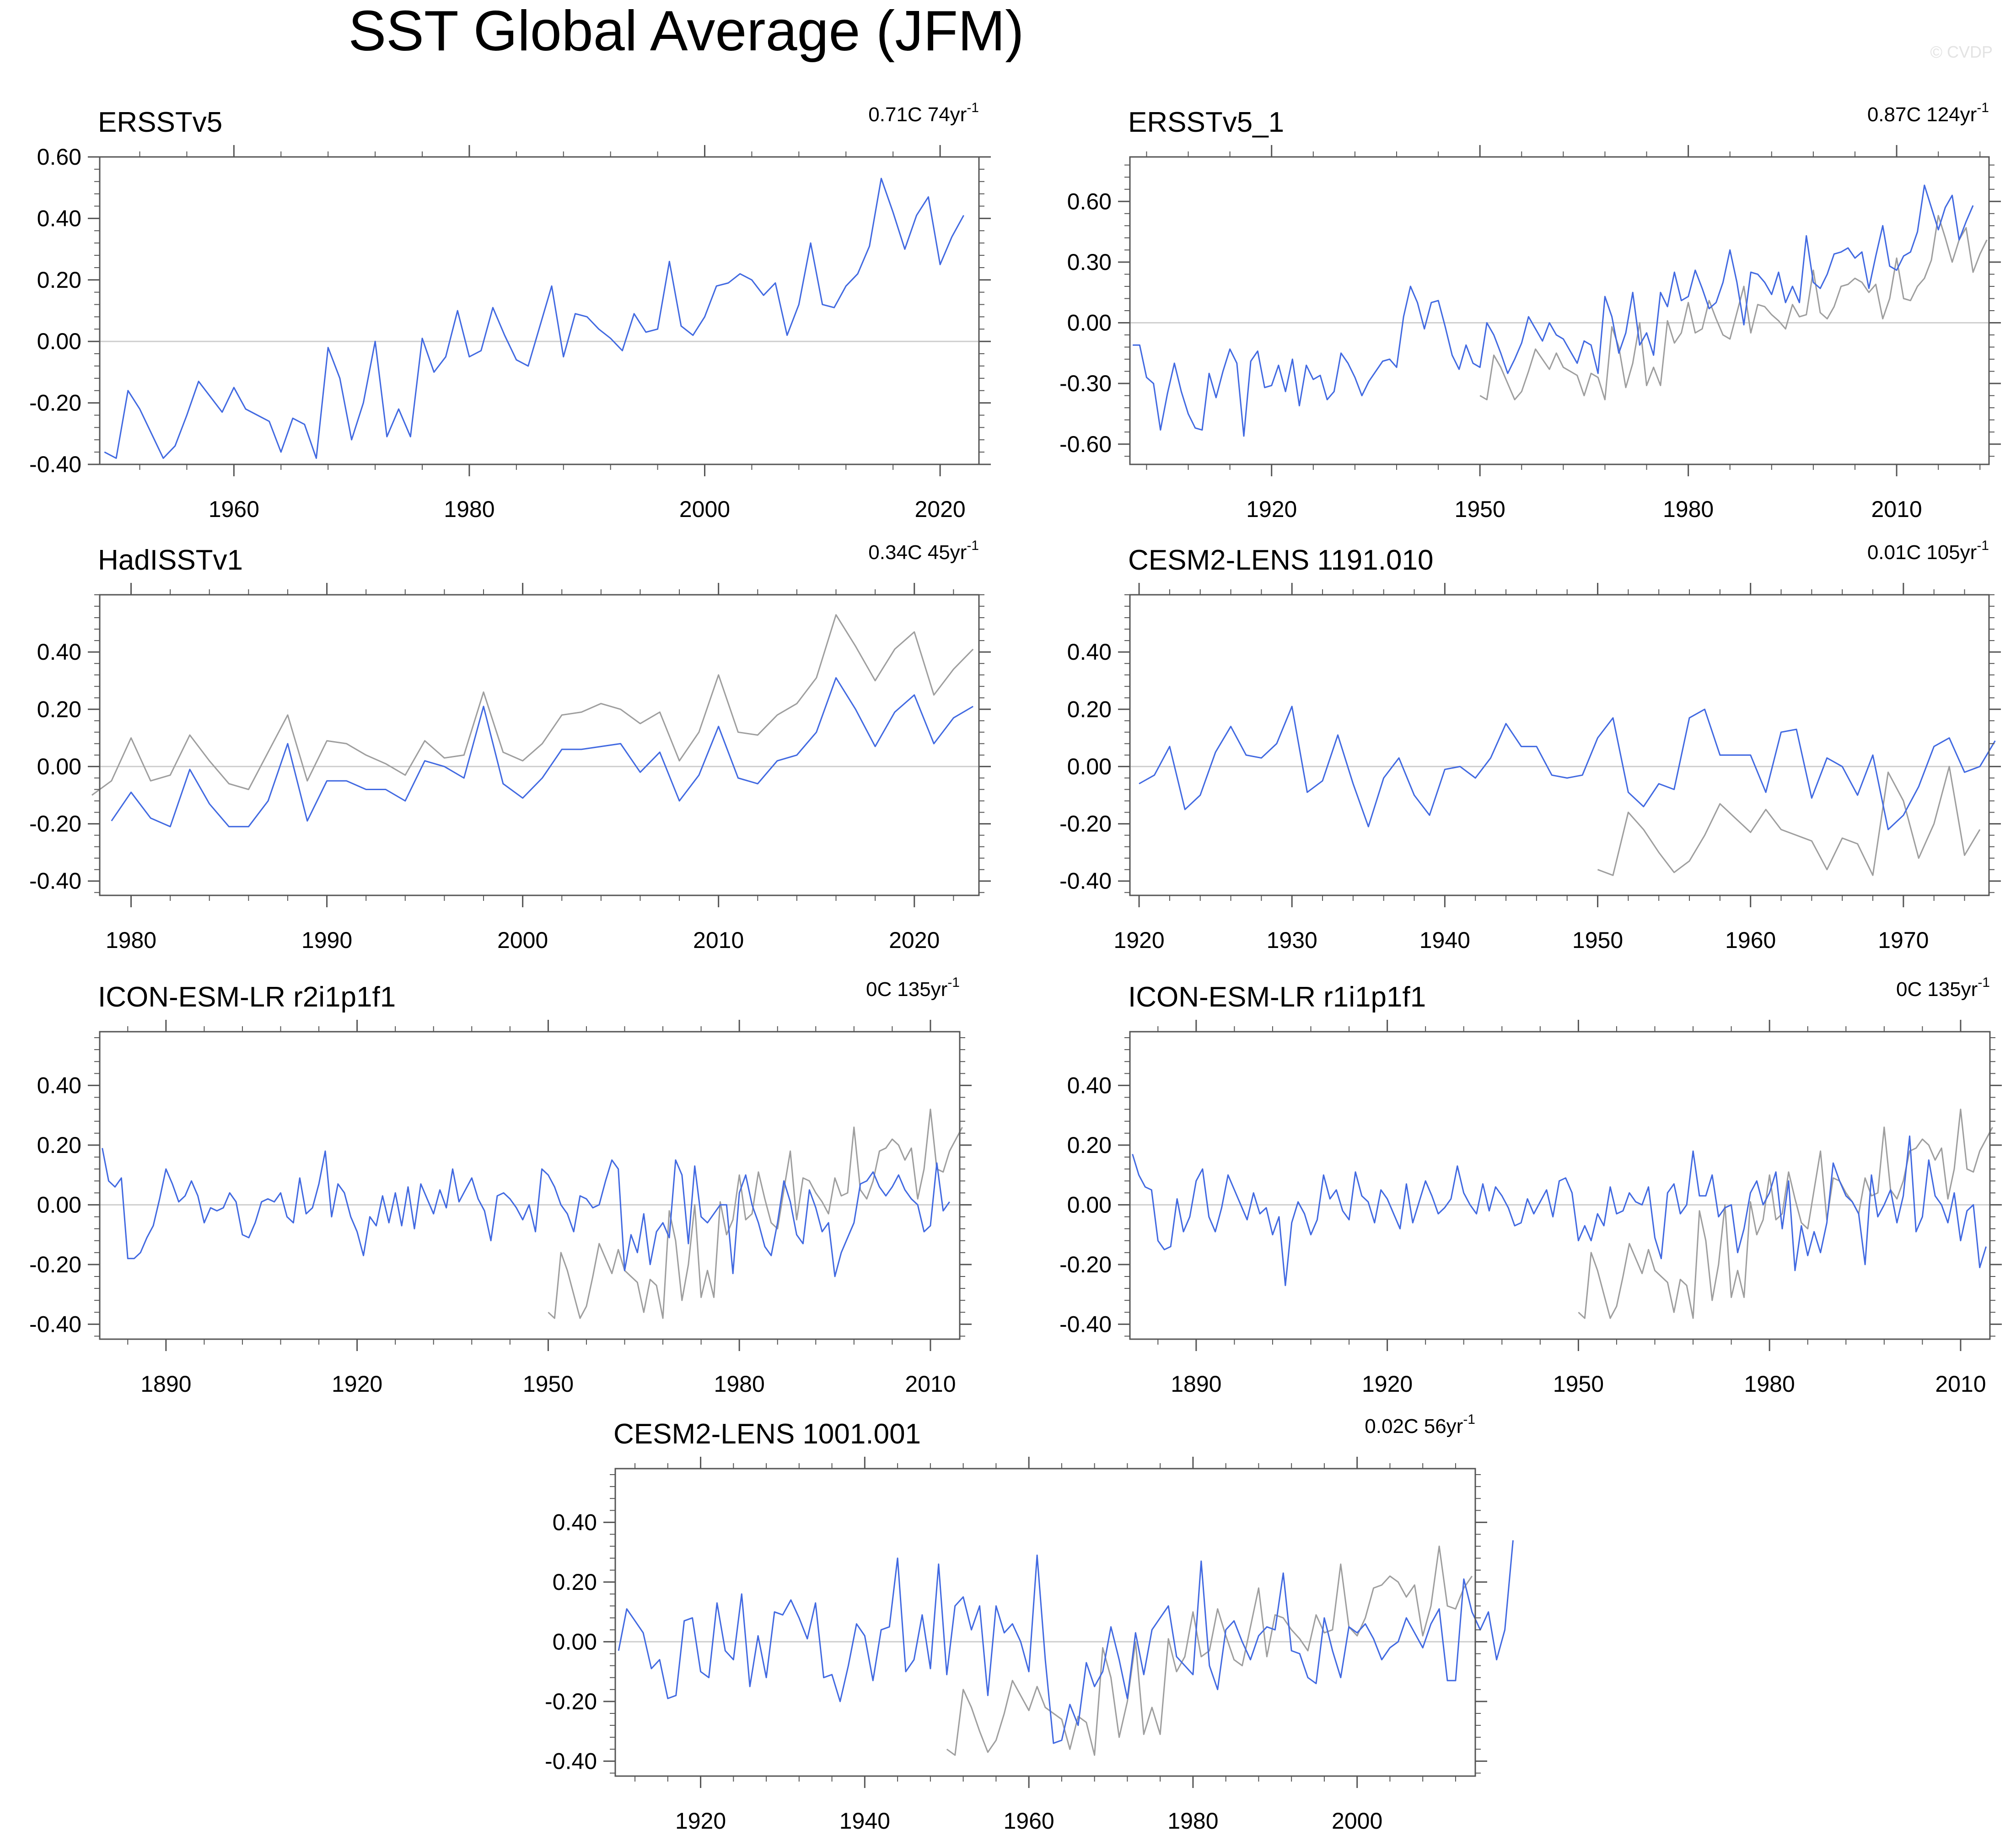 The width and height of the screenshot is (2016, 1847). Describe the element at coordinates (1089, 201) in the screenshot. I see `y-tick-label: 0.60` at that location.